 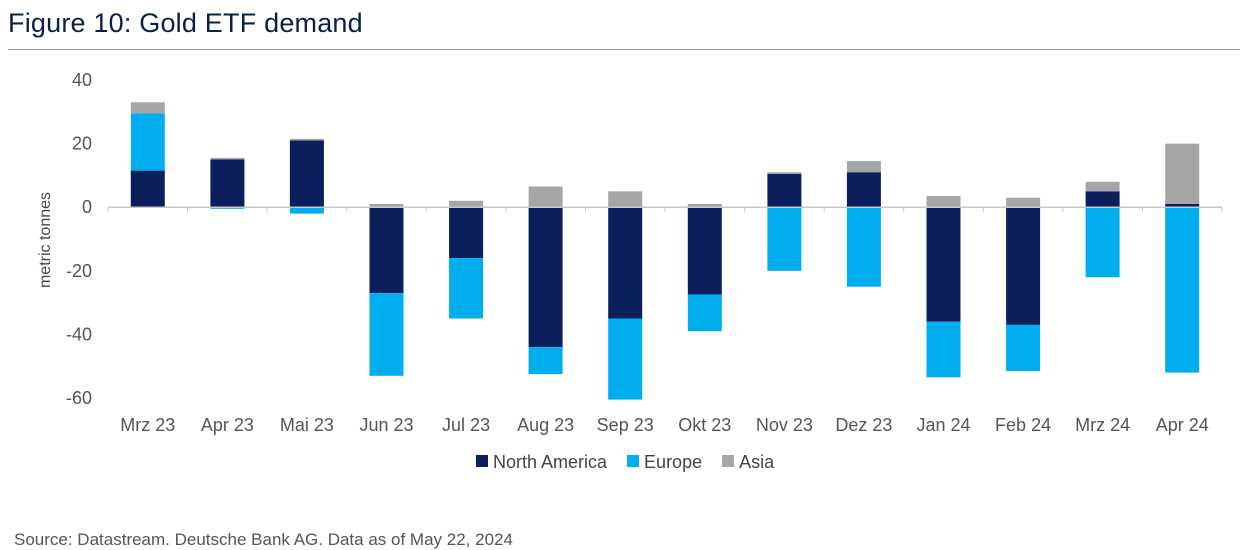 I want to click on x-tick-label: Jul 23, so click(x=466, y=425).